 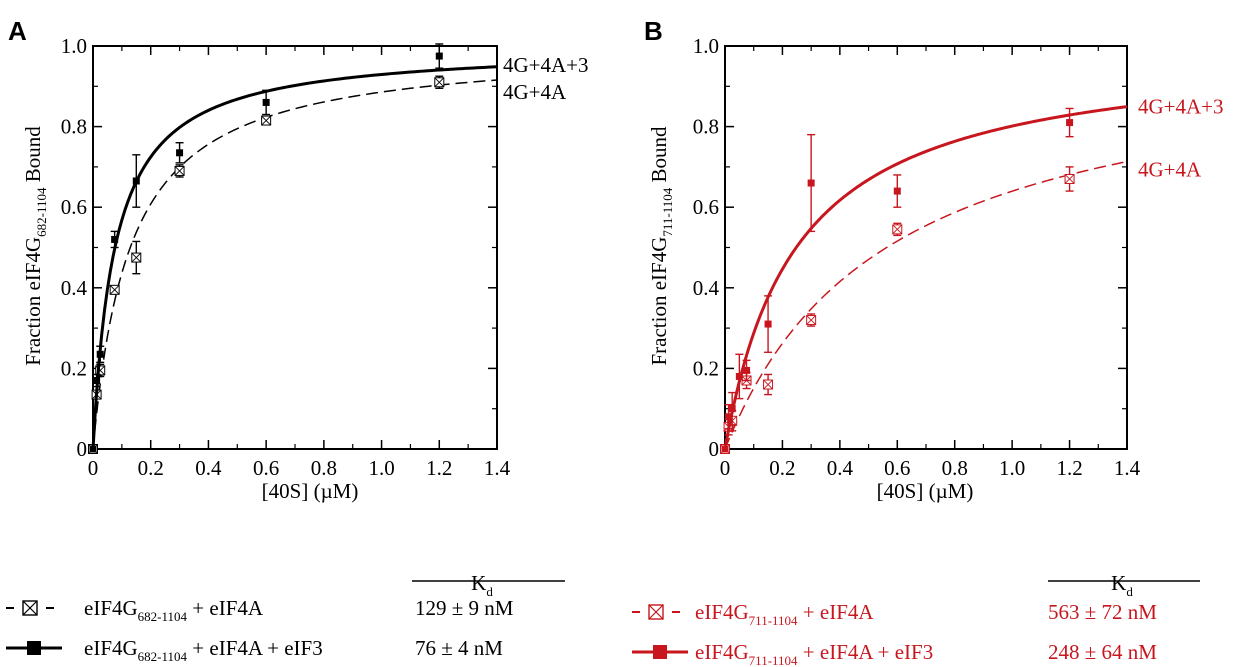 What do you see at coordinates (784, 614) in the screenshot?
I see `legend-label-b-4g4a: eIF4G711-1104 + eIF4A` at bounding box center [784, 614].